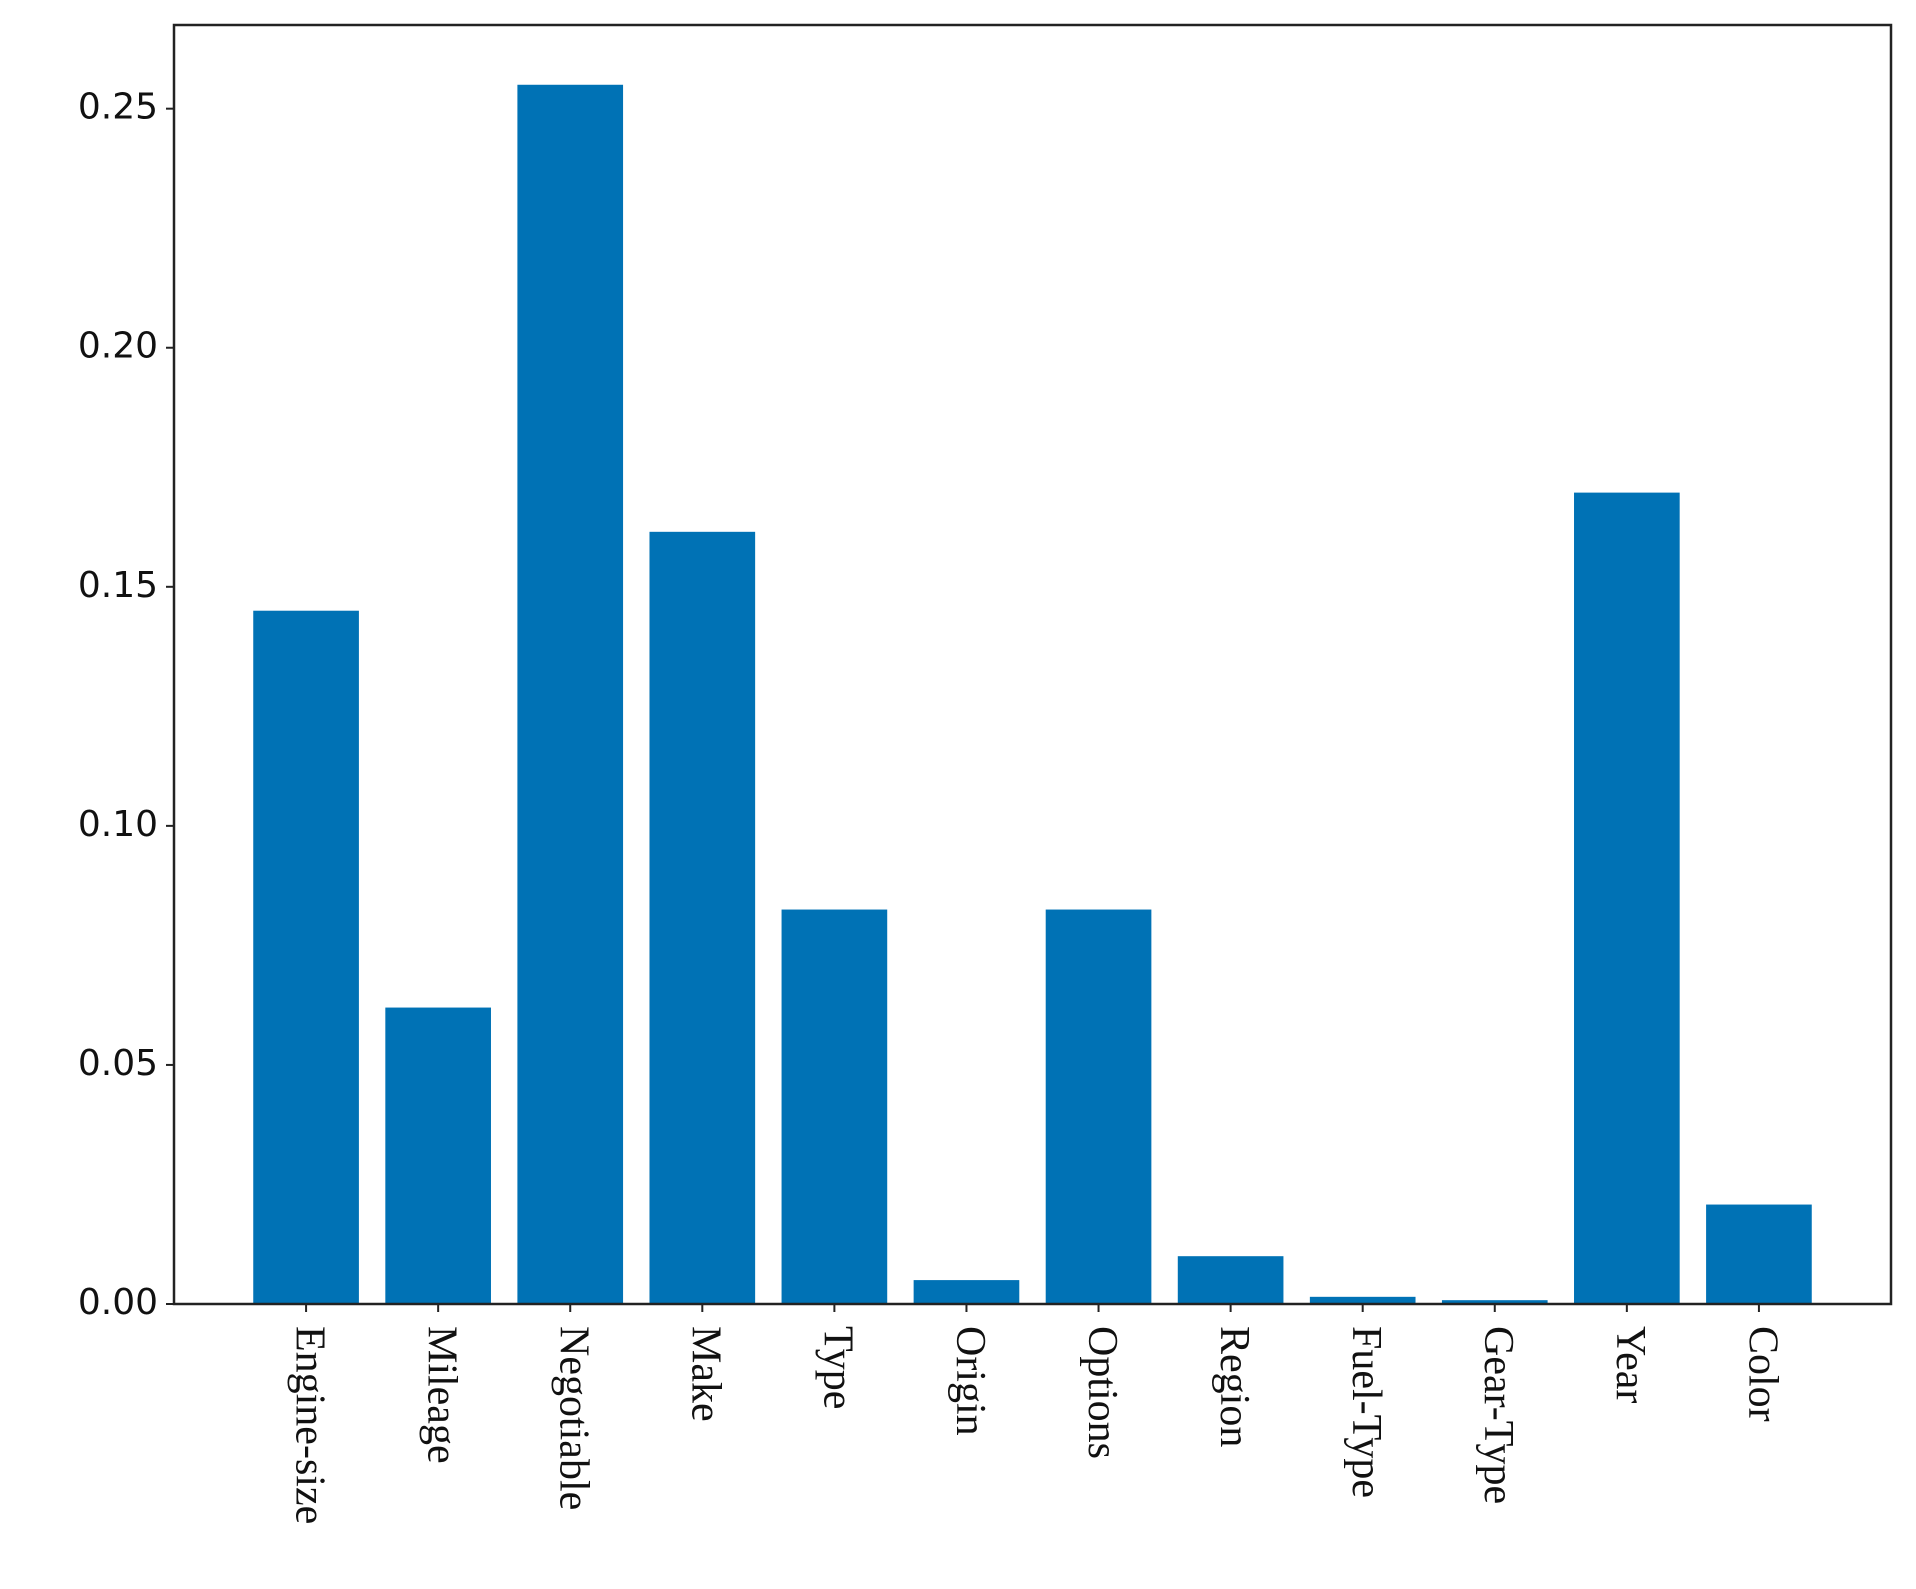  I want to click on x-tick-label: Fuel-Type, so click(1366, 1412).